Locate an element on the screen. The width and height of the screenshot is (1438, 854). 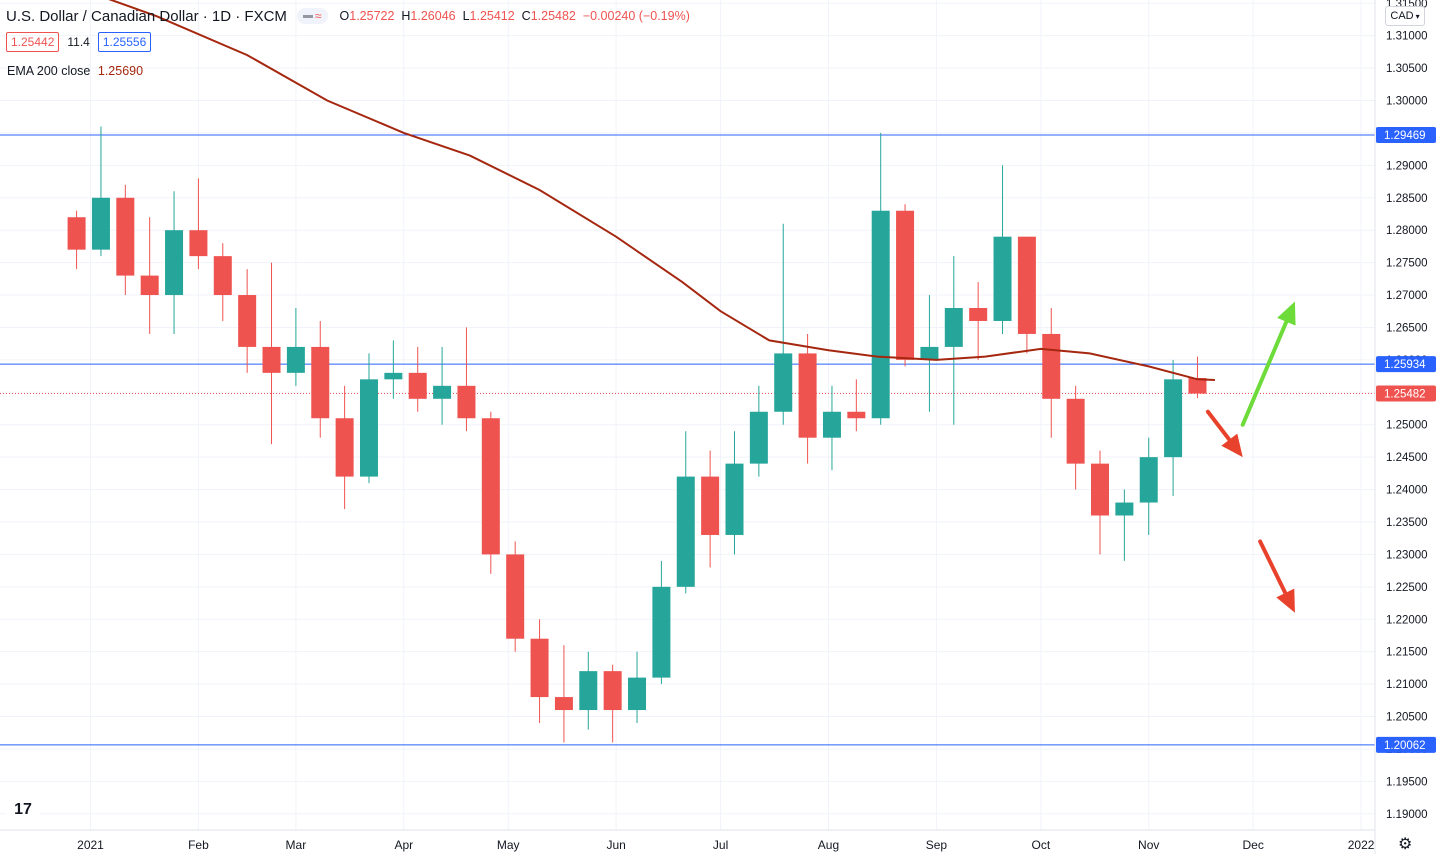
compare-pill: ≈ is located at coordinates (312, 16).